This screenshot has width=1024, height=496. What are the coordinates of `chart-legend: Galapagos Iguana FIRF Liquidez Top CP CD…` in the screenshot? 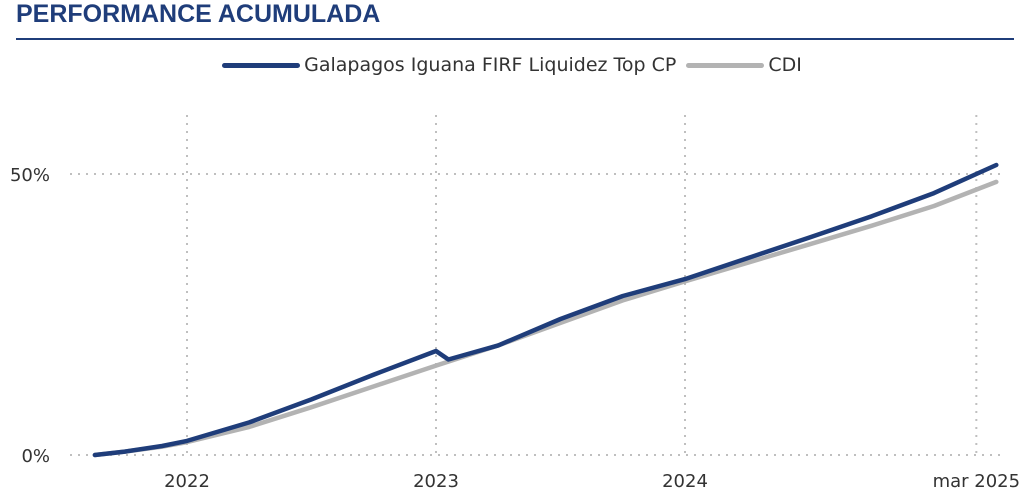 It's located at (512, 65).